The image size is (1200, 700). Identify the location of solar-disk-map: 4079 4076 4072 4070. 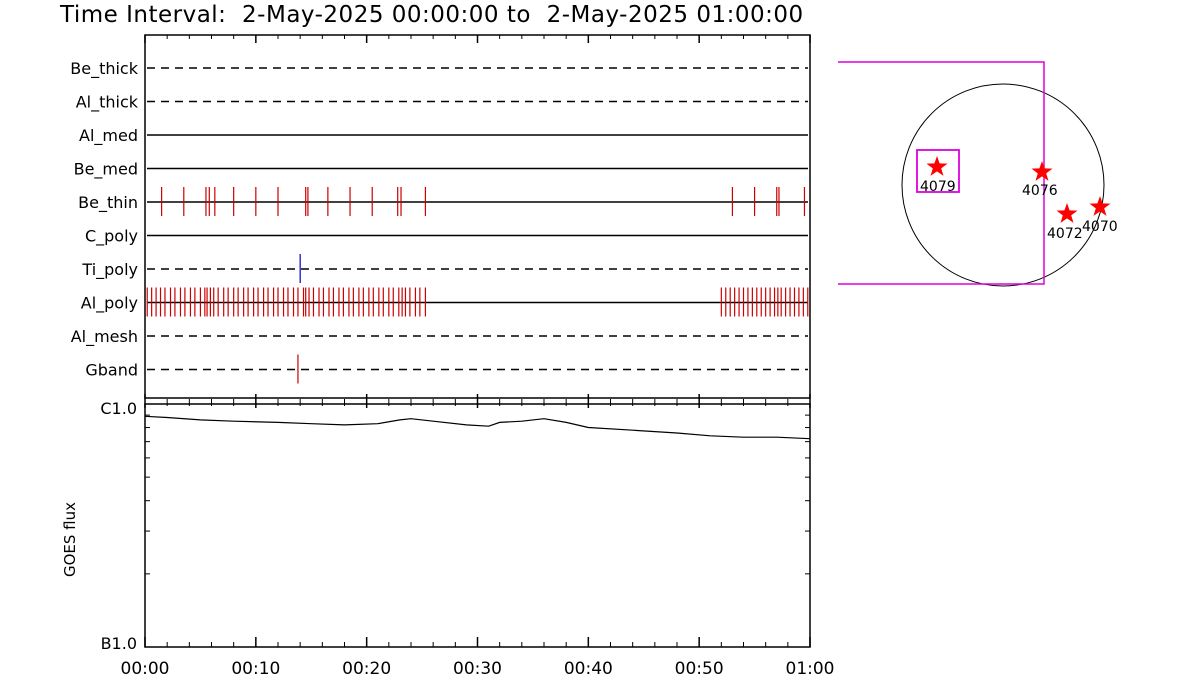
(978, 174).